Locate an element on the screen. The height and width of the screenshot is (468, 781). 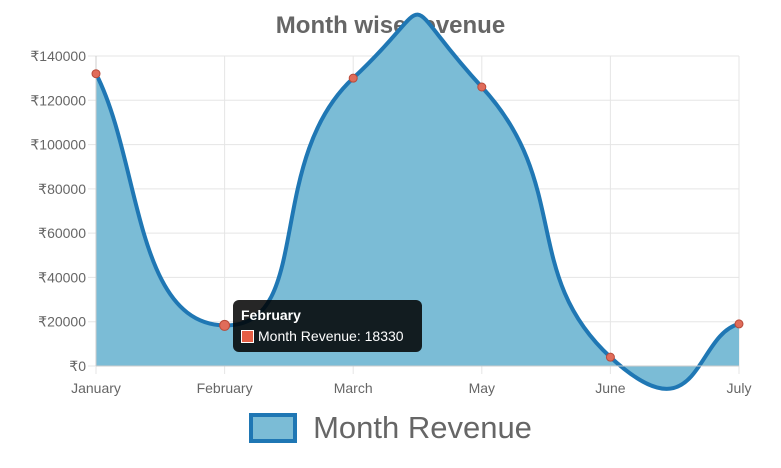
y-tick-label: ₹100000 is located at coordinates (58, 145).